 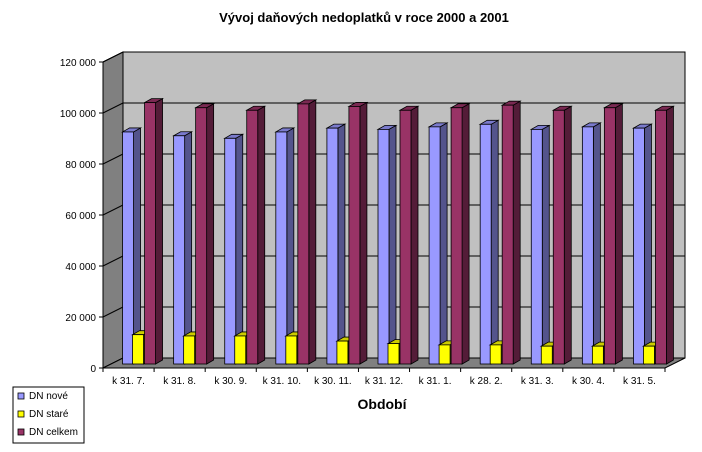 I want to click on y-tick-label: 120 000, so click(x=78, y=63).